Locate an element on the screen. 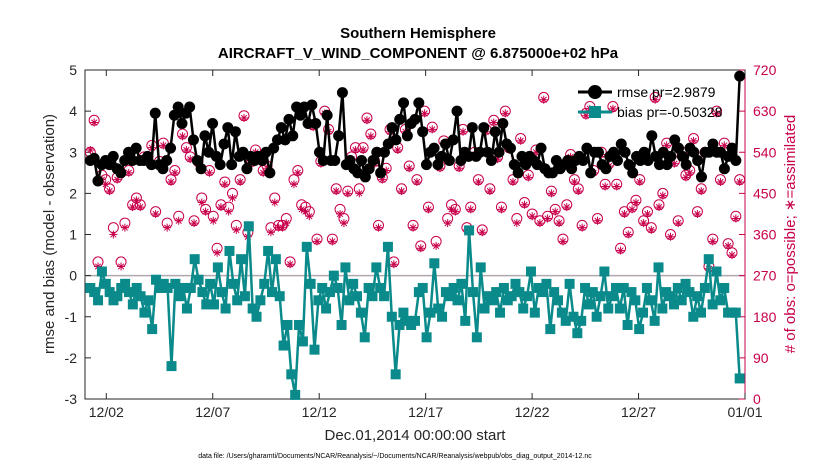 The width and height of the screenshot is (830, 475). y-tick-label: 0 is located at coordinates (73, 276).